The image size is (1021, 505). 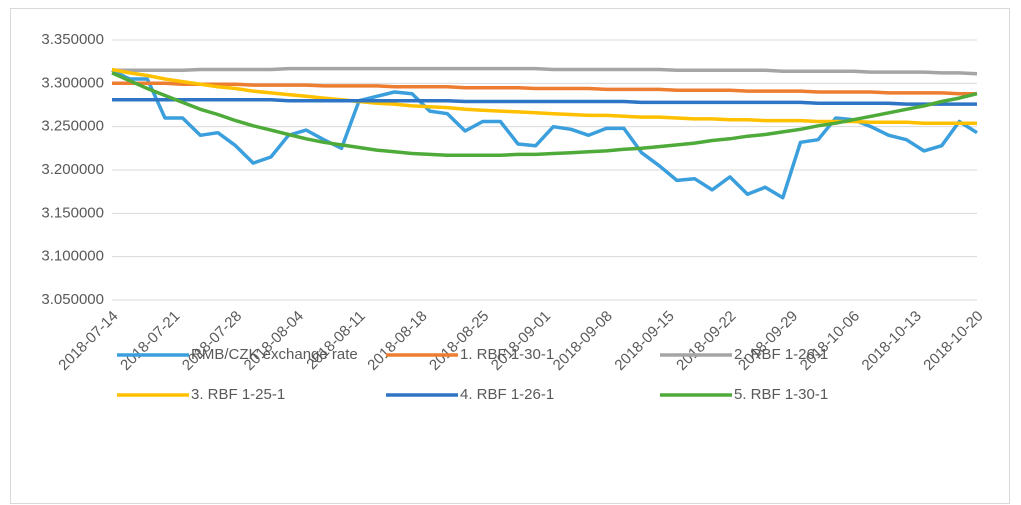 I want to click on legend-label: 1. RBF 1-30-1, so click(x=507, y=354).